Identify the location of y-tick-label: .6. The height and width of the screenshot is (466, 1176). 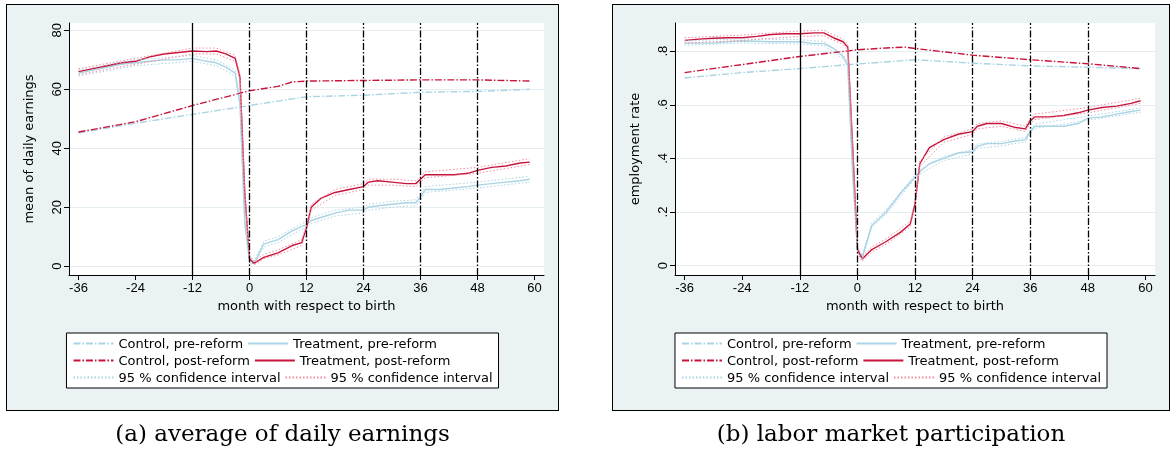
(662, 105).